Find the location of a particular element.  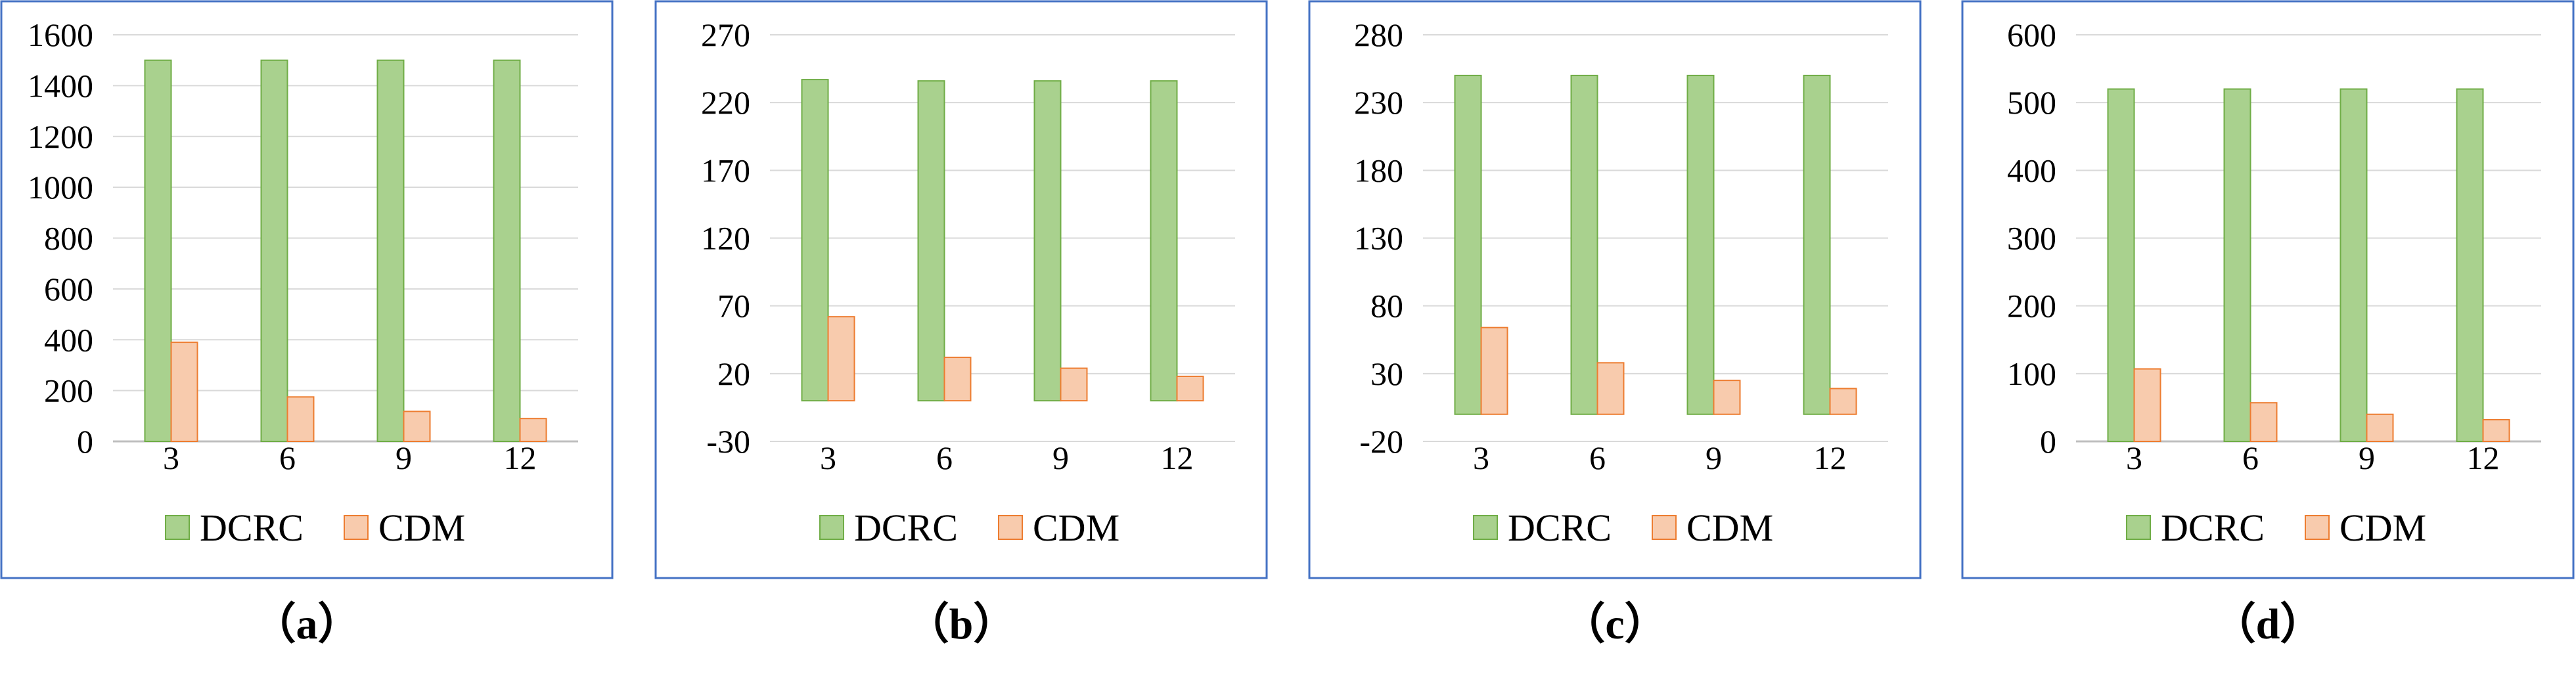

y-tick-label: 120 is located at coordinates (725, 239).